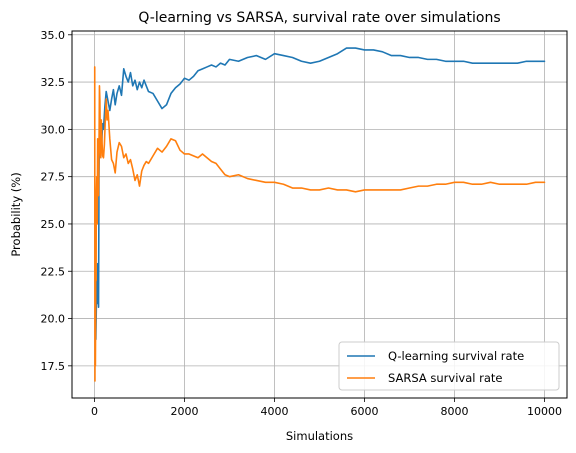  I want to click on y-axis-label: Probability (%), so click(16, 214).